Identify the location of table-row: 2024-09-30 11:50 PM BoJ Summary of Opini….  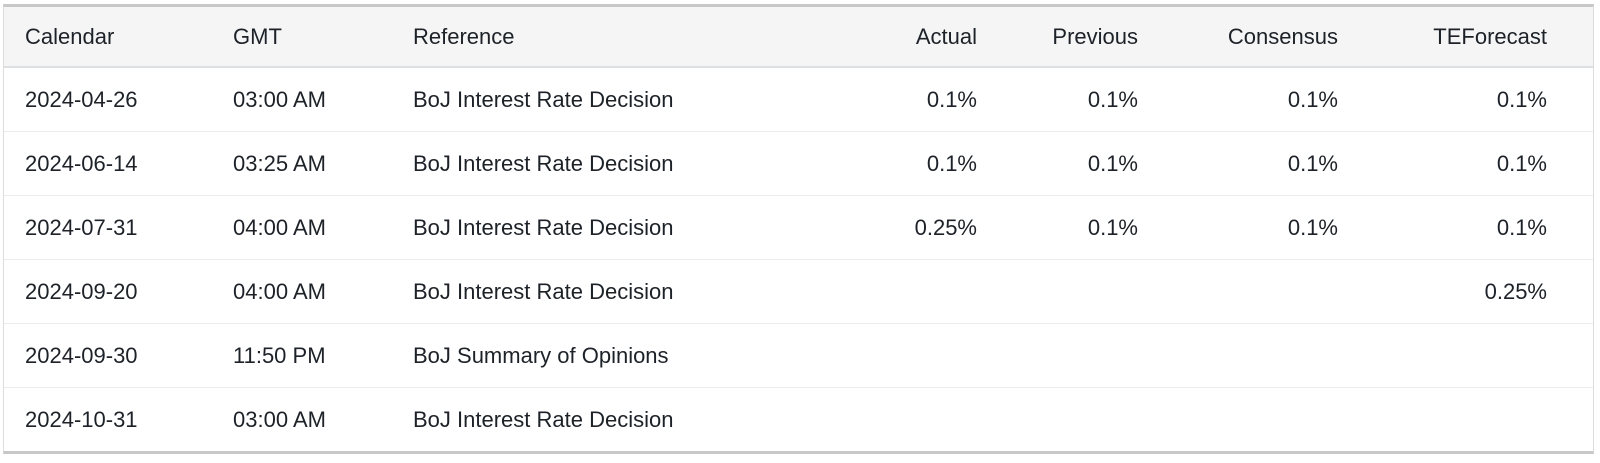
(798, 355).